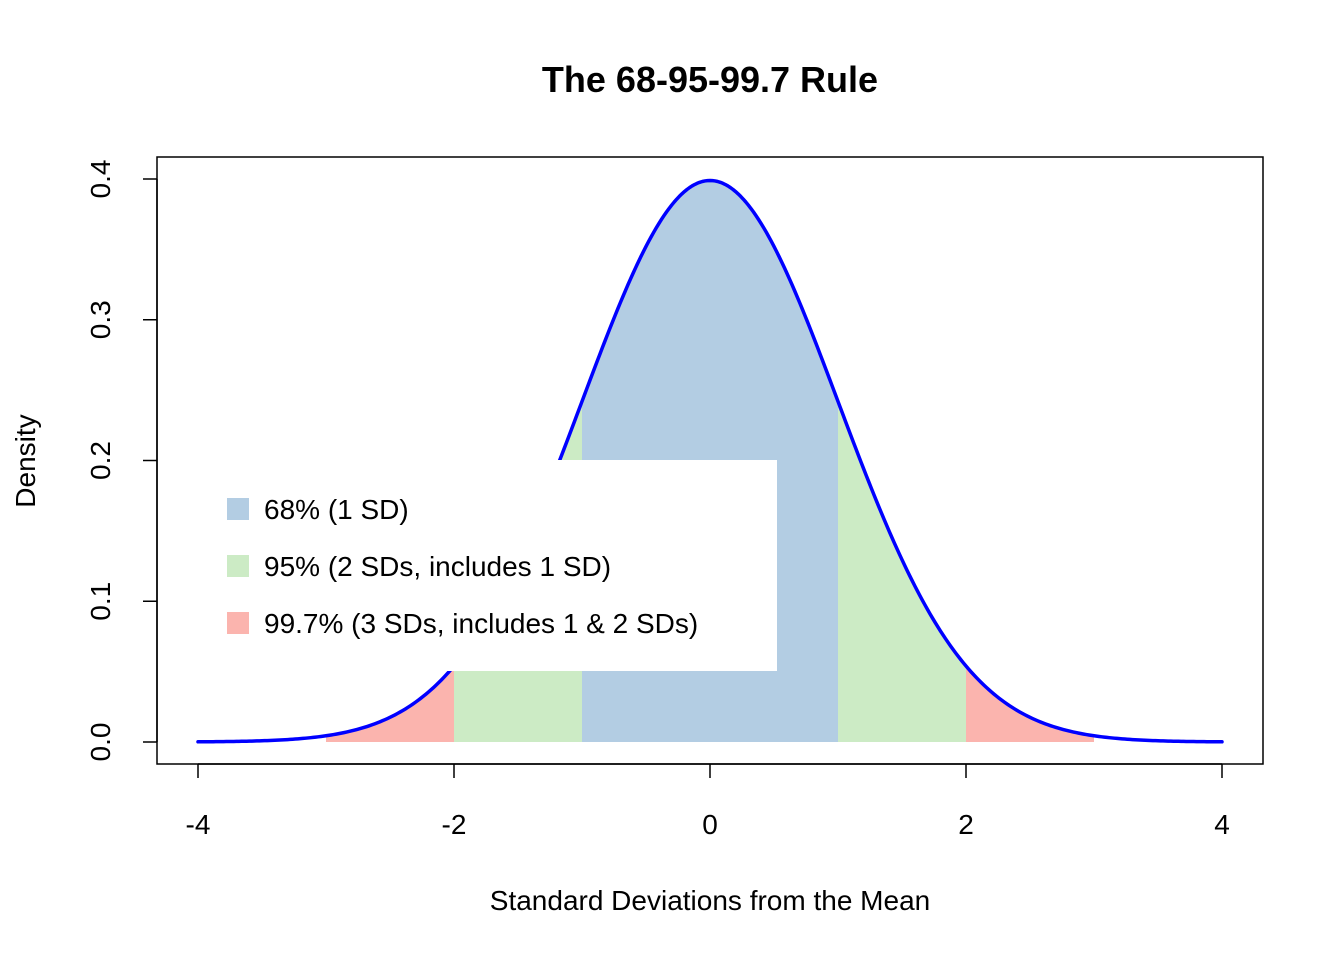 This screenshot has width=1344, height=965. Describe the element at coordinates (100, 319) in the screenshot. I see `y-tick-label-3: 0.3` at that location.